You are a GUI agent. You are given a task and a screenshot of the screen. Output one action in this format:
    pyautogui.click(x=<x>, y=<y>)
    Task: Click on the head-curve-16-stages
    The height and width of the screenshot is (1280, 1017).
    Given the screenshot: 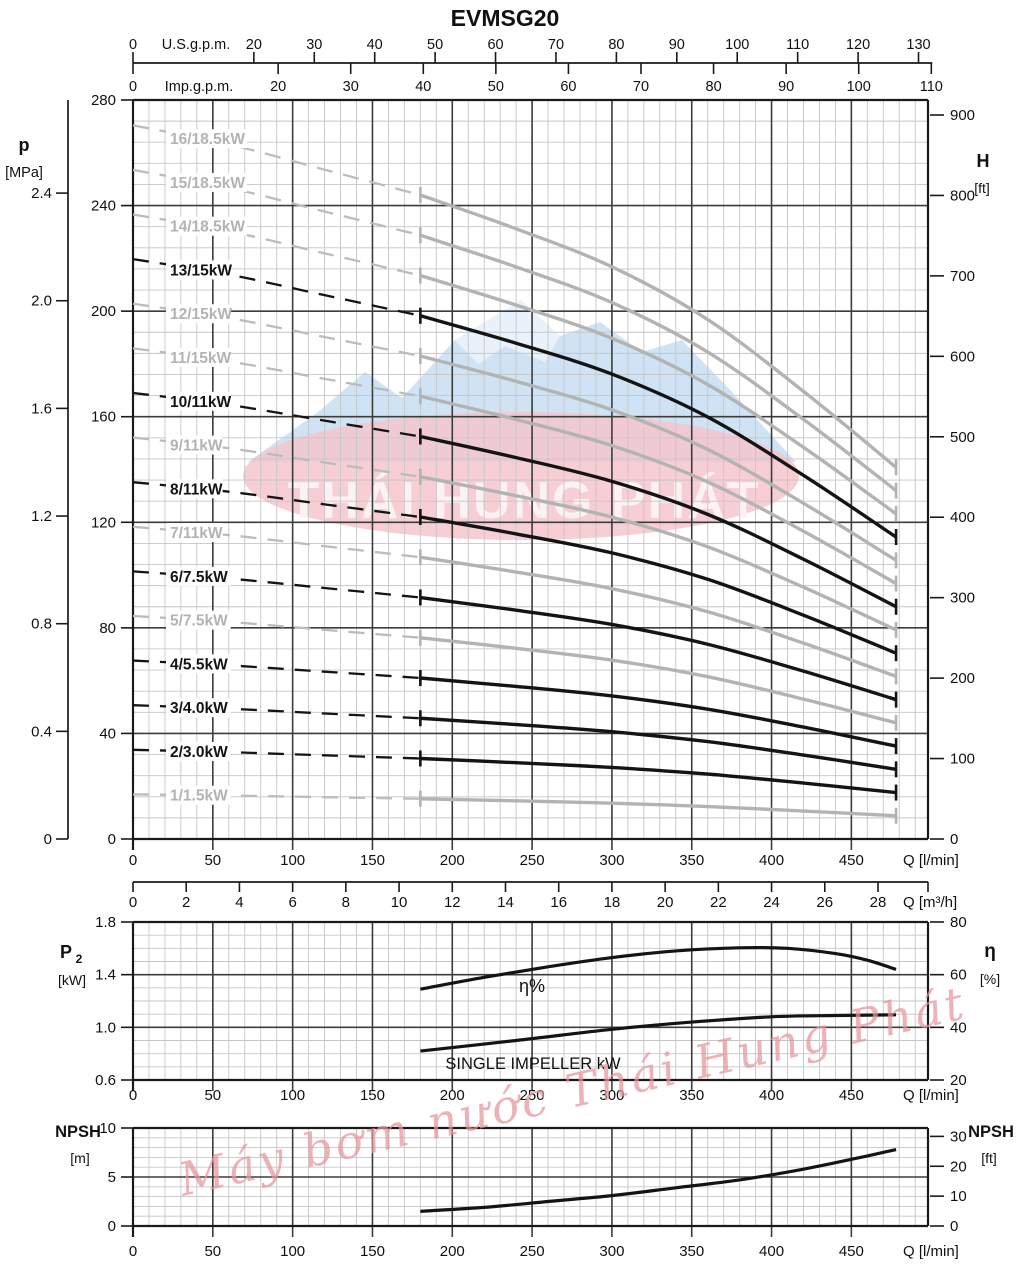 What is the action you would take?
    pyautogui.click(x=658, y=331)
    